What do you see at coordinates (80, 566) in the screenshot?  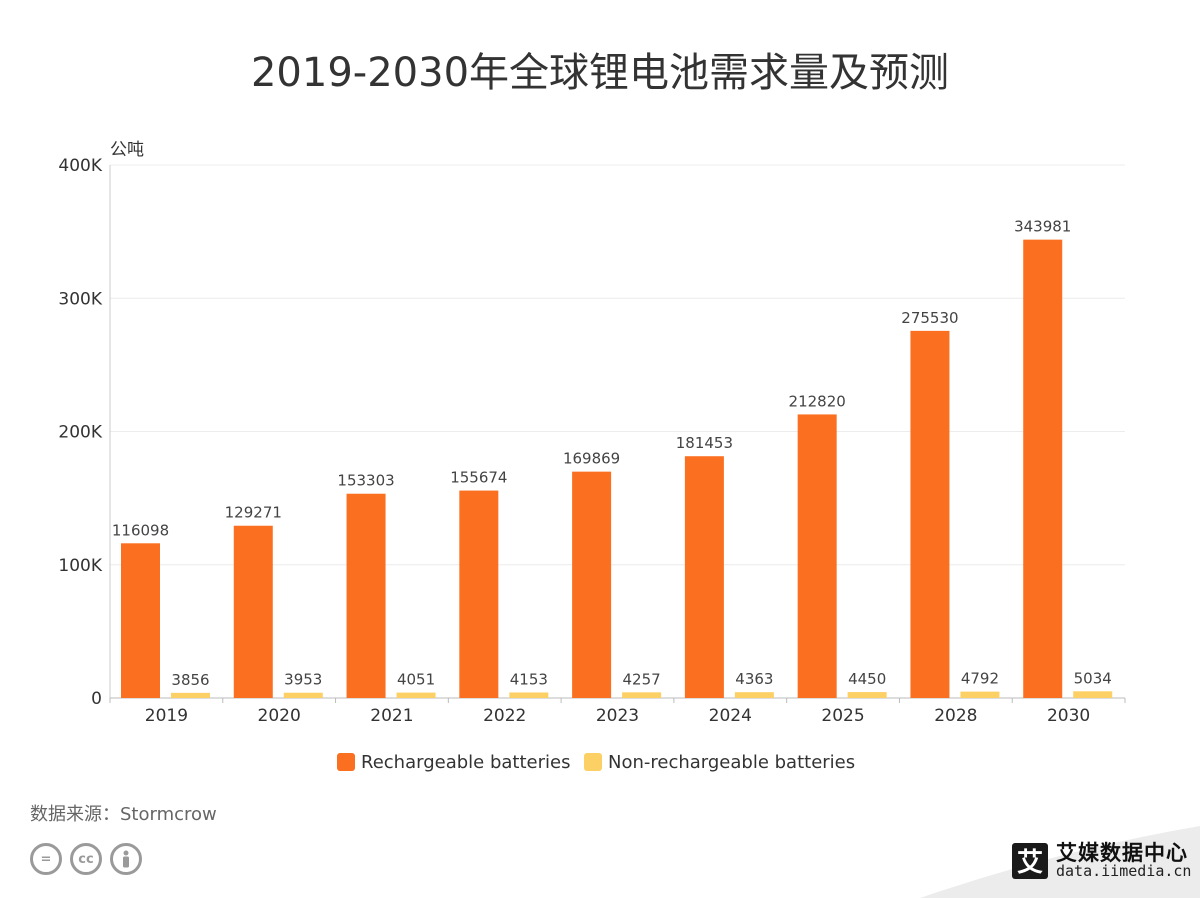 I see `y-tick-label: 100K` at bounding box center [80, 566].